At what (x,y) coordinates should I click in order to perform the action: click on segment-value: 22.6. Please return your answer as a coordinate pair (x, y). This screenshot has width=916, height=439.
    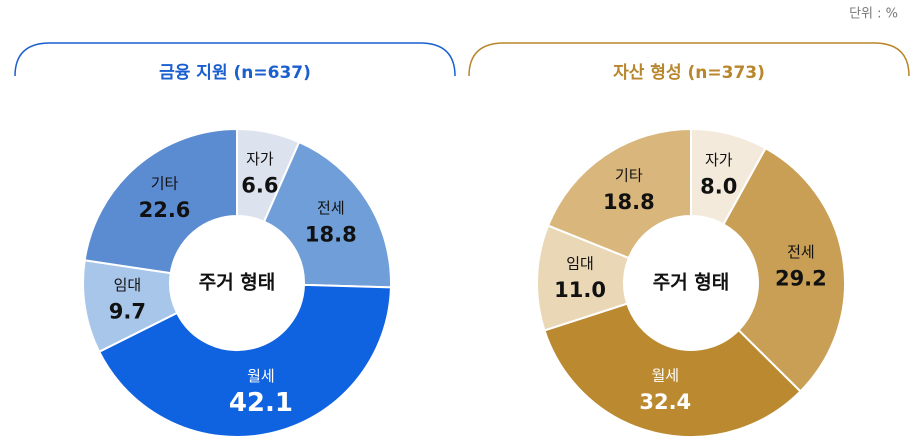
    Looking at the image, I should click on (165, 210).